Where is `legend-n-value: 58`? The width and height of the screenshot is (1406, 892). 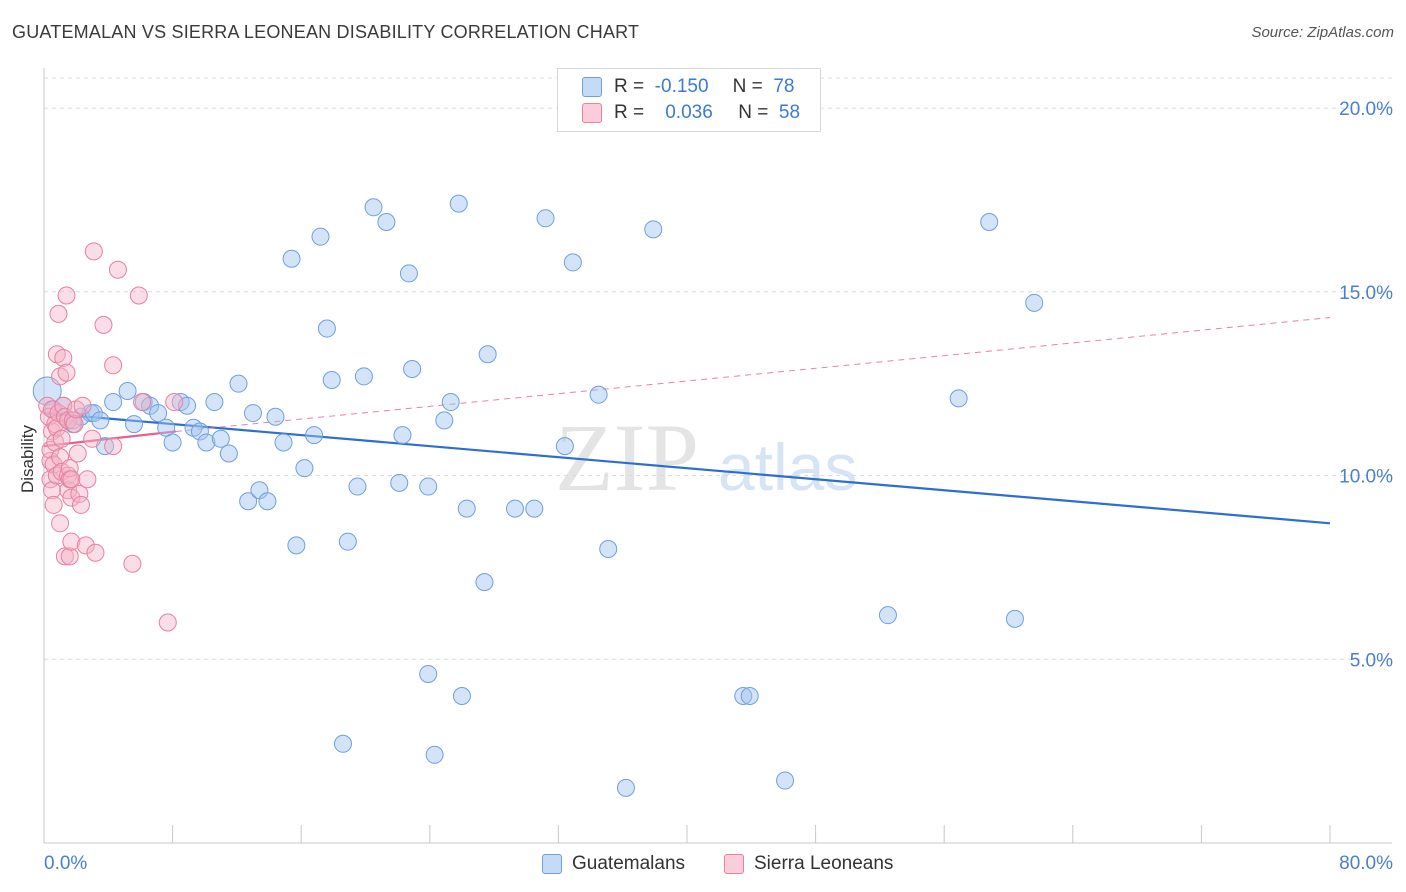
legend-n-value: 58 is located at coordinates (789, 112).